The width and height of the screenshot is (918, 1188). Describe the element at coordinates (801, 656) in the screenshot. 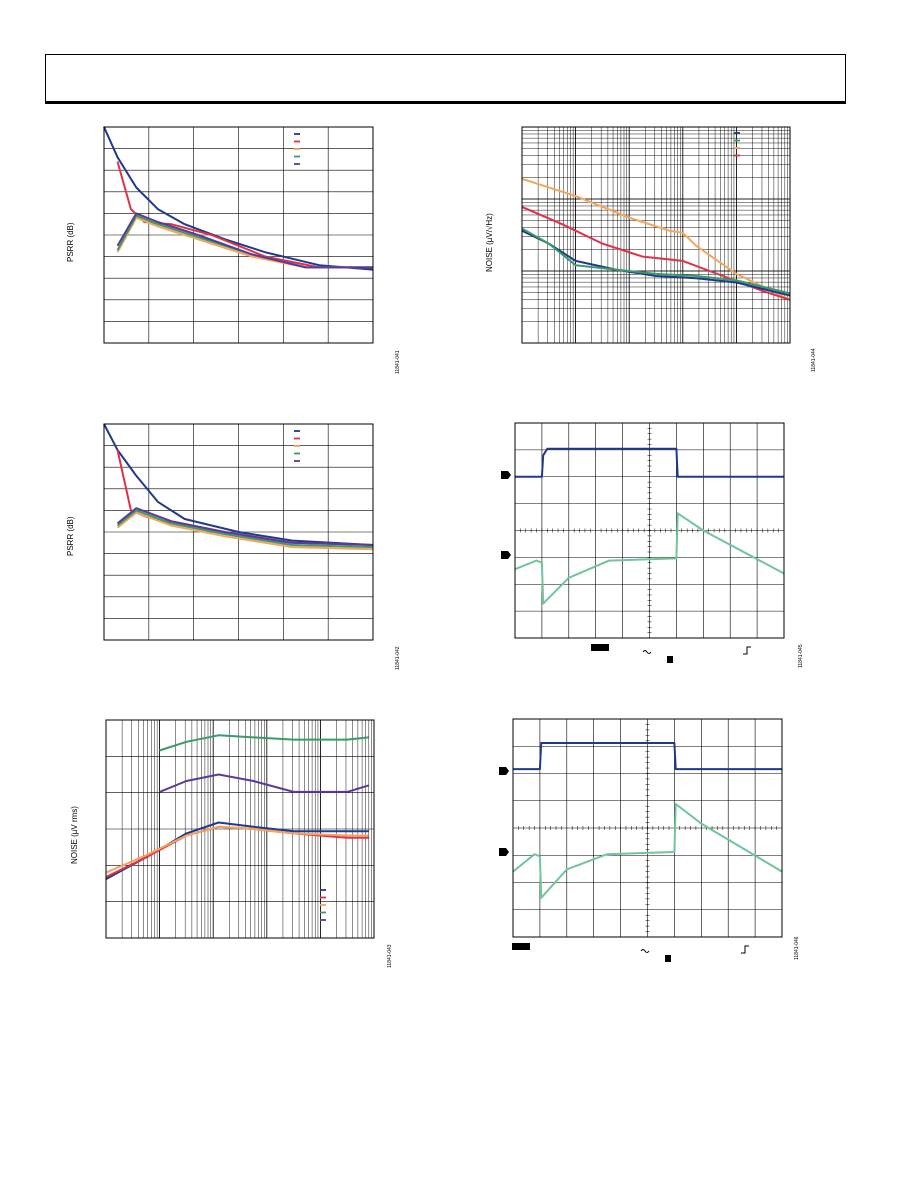

I see `figure-number: 11841-045` at that location.